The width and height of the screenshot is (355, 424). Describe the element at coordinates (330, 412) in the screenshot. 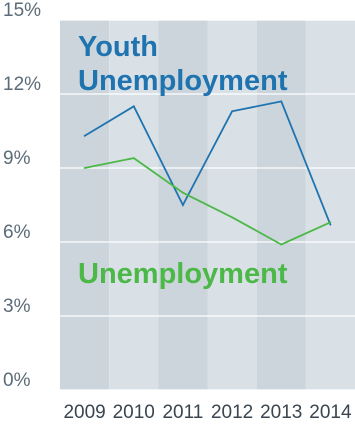

I see `x-tick-label: 2014` at that location.